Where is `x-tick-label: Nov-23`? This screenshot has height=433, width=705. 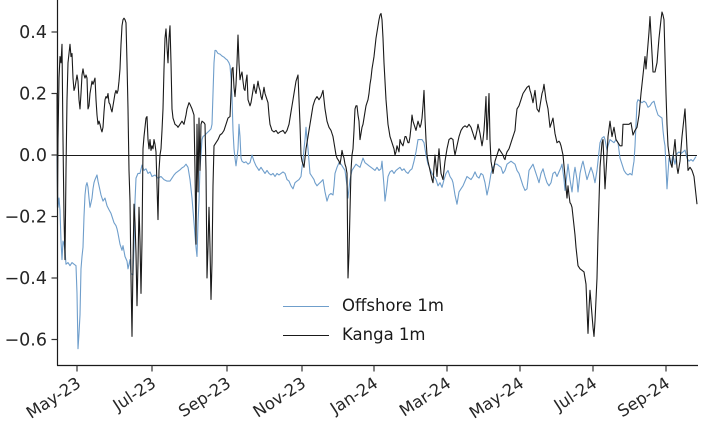
x-tick-label: Nov-23 is located at coordinates (280, 397).